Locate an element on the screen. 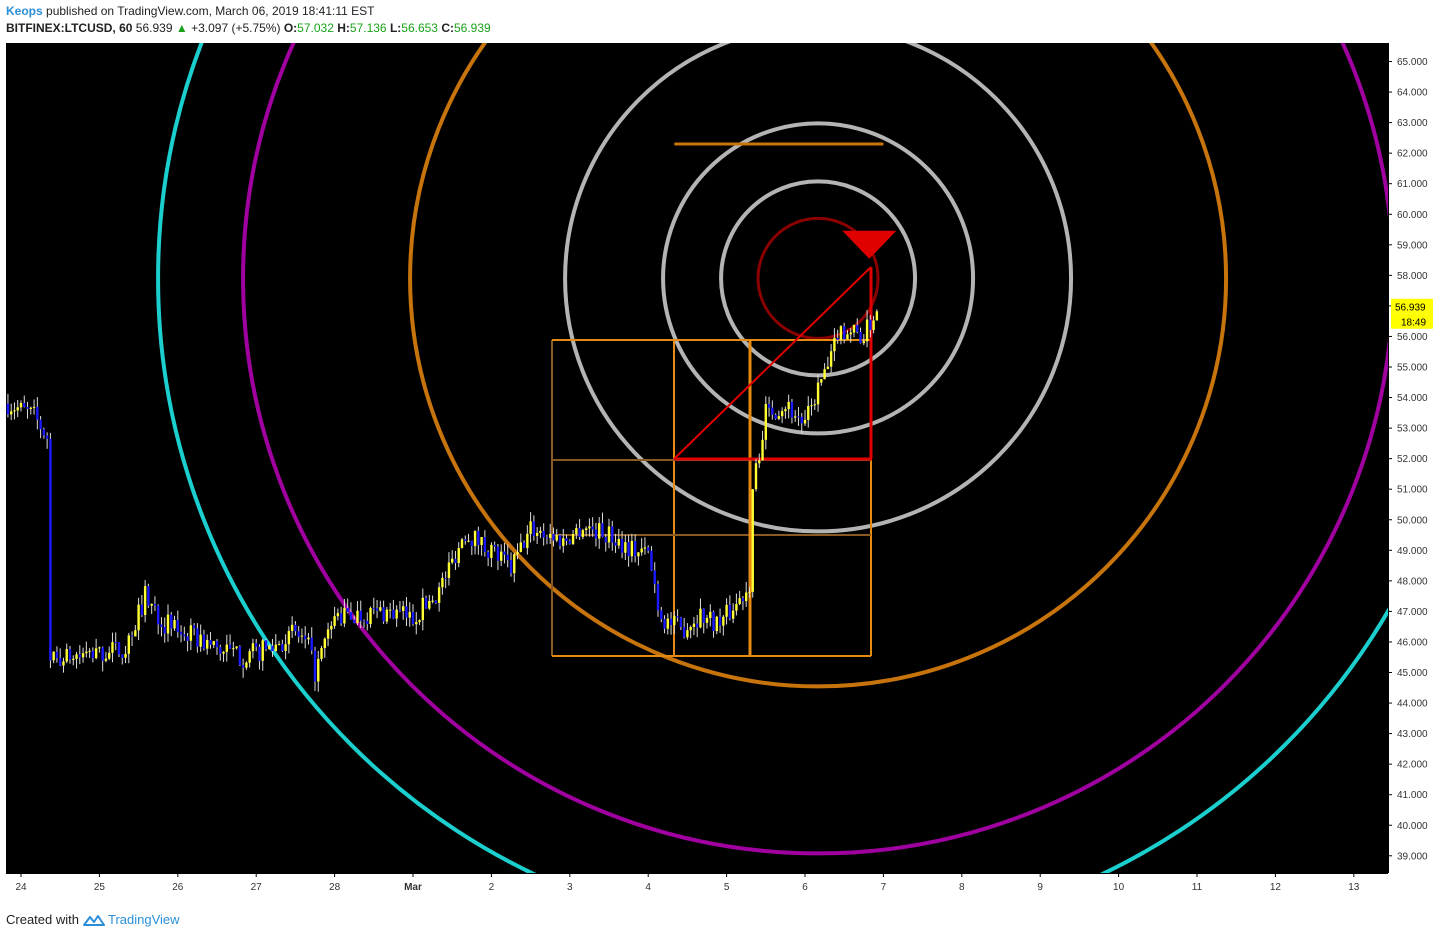  y-tick-label: 44.000 is located at coordinates (1412, 704).